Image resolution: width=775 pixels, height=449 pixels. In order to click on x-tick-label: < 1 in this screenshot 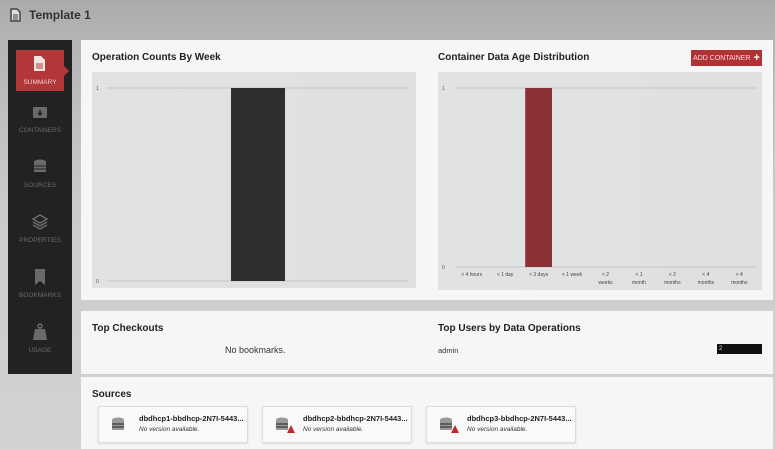, I will do `click(638, 275)`.